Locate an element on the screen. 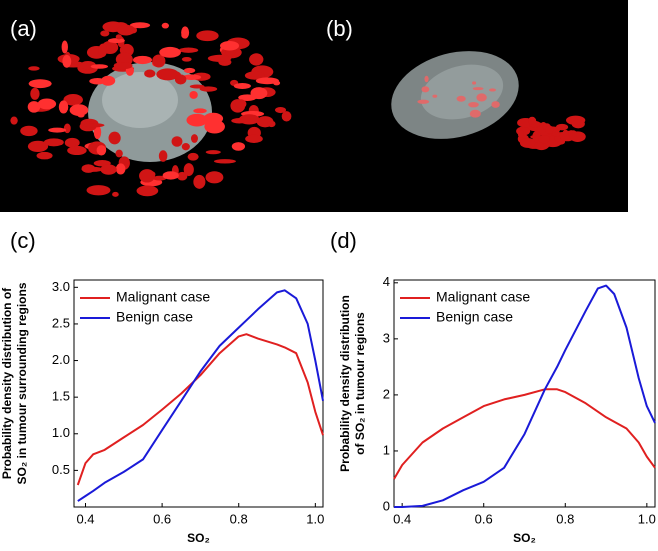 The width and height of the screenshot is (658, 551). x-tick-label: 0.8 is located at coordinates (239, 518).